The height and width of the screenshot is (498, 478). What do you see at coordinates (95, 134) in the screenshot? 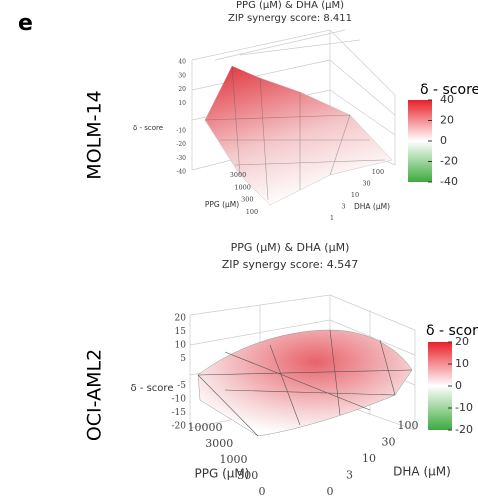
I see `row-label: MOLM-14` at bounding box center [95, 134].